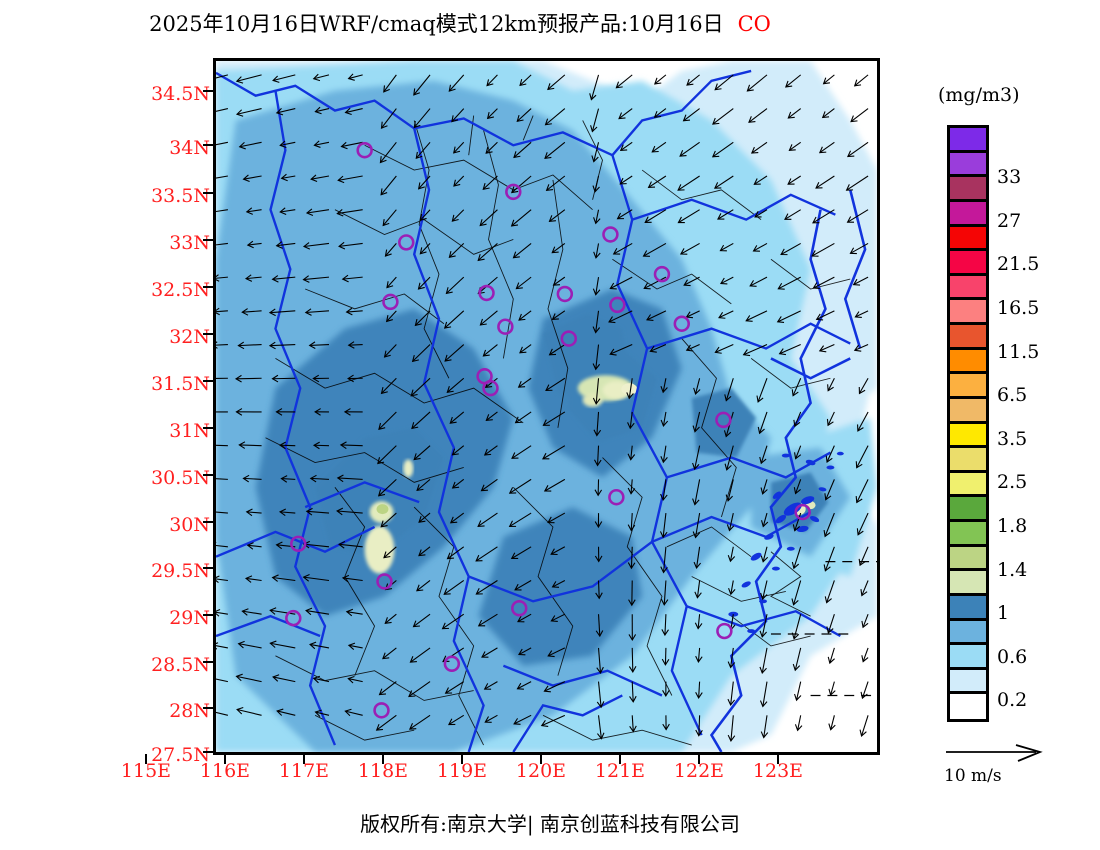 The width and height of the screenshot is (1100, 850). What do you see at coordinates (1014, 765) in the screenshot?
I see `wind-scale-legend: 10 m/s` at bounding box center [1014, 765].